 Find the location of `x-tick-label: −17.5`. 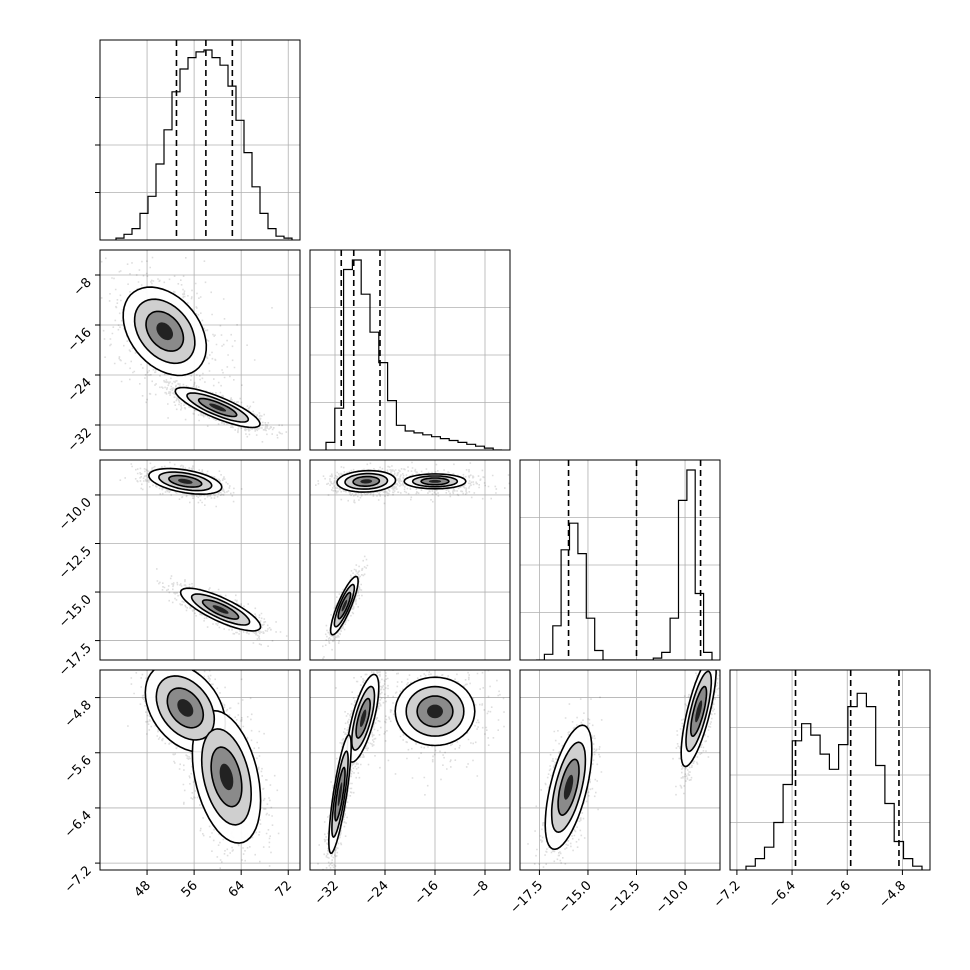

x-tick-label: −17.5 is located at coordinates (526, 897).